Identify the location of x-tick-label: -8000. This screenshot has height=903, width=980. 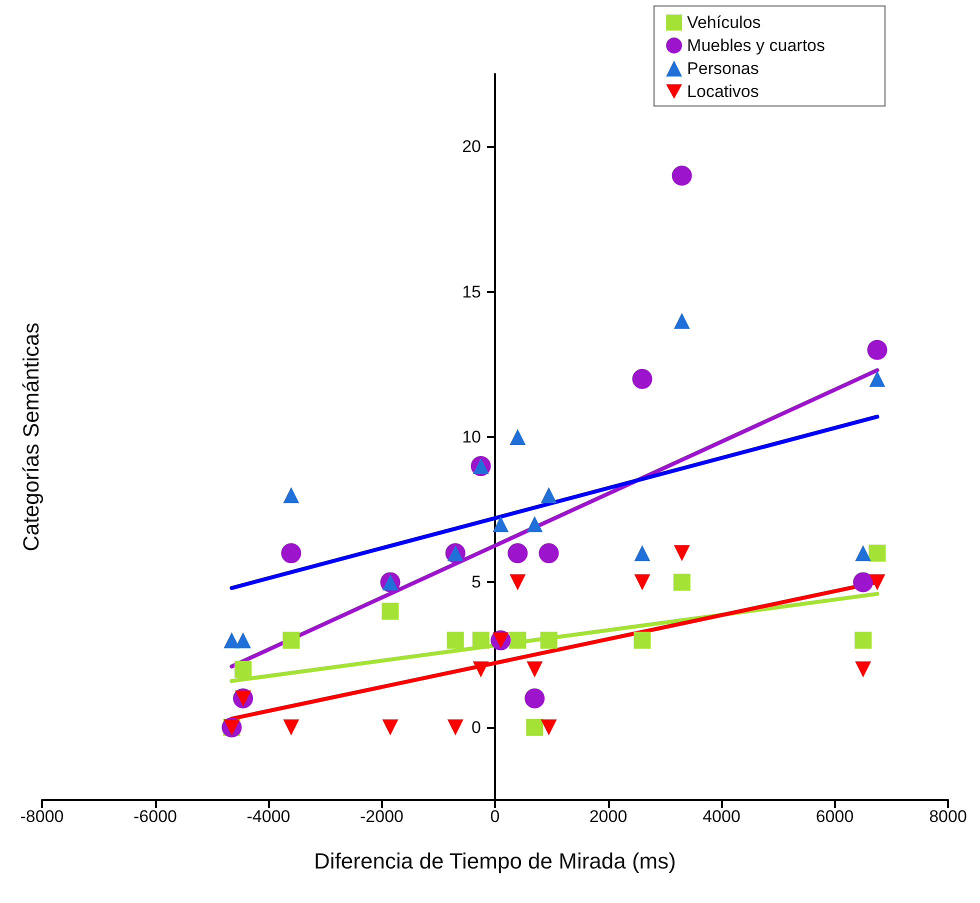
(42, 816).